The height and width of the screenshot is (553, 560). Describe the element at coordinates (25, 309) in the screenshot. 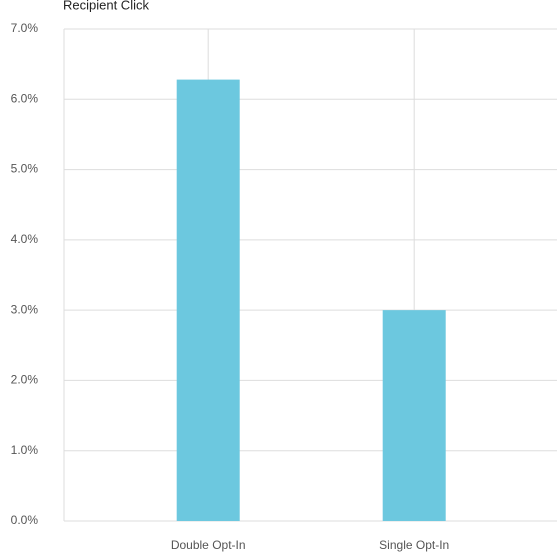

I see `y-tick-label: 3.0%` at that location.